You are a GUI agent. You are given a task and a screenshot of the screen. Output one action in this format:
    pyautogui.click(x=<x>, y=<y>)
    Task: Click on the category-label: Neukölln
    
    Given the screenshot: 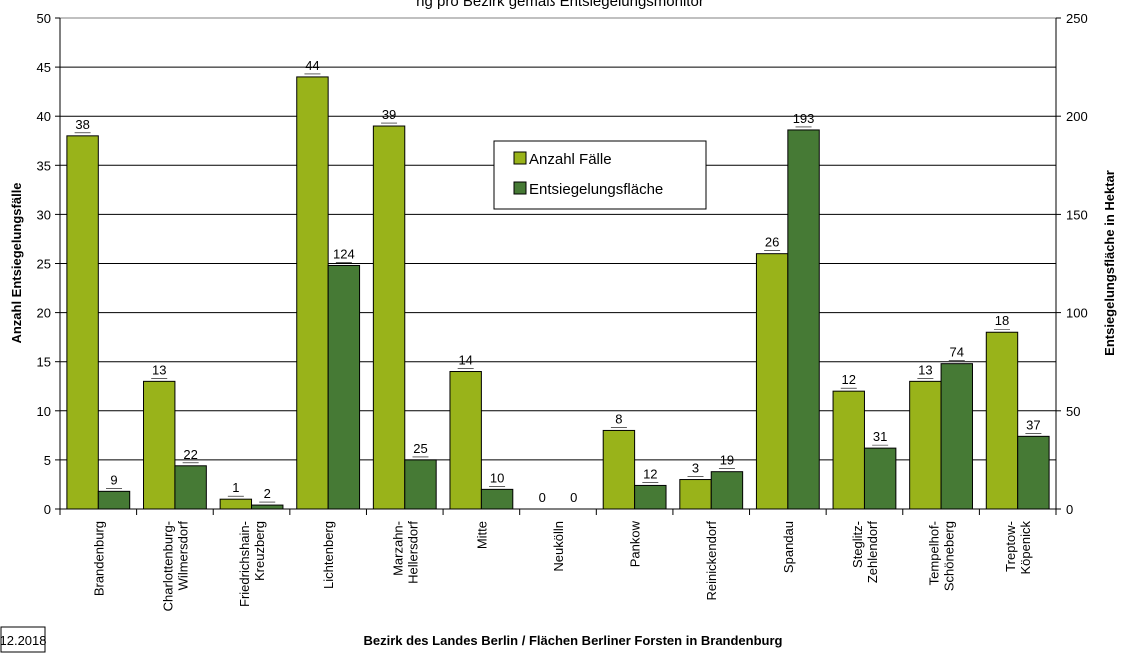 What is the action you would take?
    pyautogui.click(x=558, y=546)
    